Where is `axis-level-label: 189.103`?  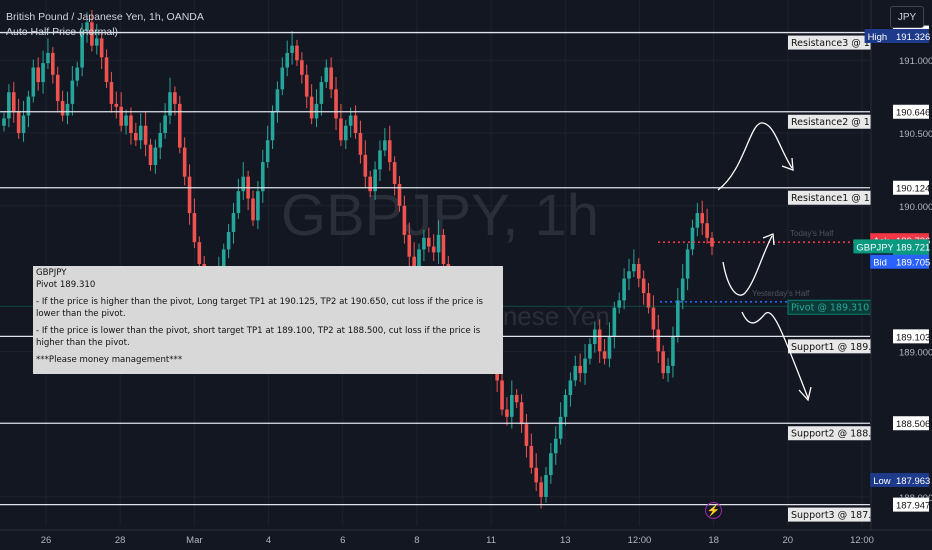 axis-level-label: 189.103 is located at coordinates (913, 337).